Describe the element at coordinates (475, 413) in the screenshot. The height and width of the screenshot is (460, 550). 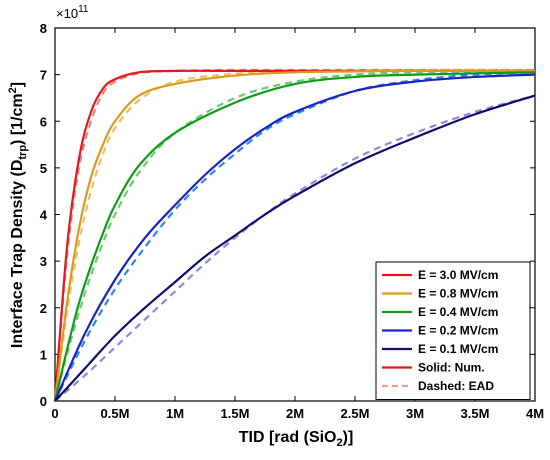
I see `x-tick-label: 3.5M` at that location.